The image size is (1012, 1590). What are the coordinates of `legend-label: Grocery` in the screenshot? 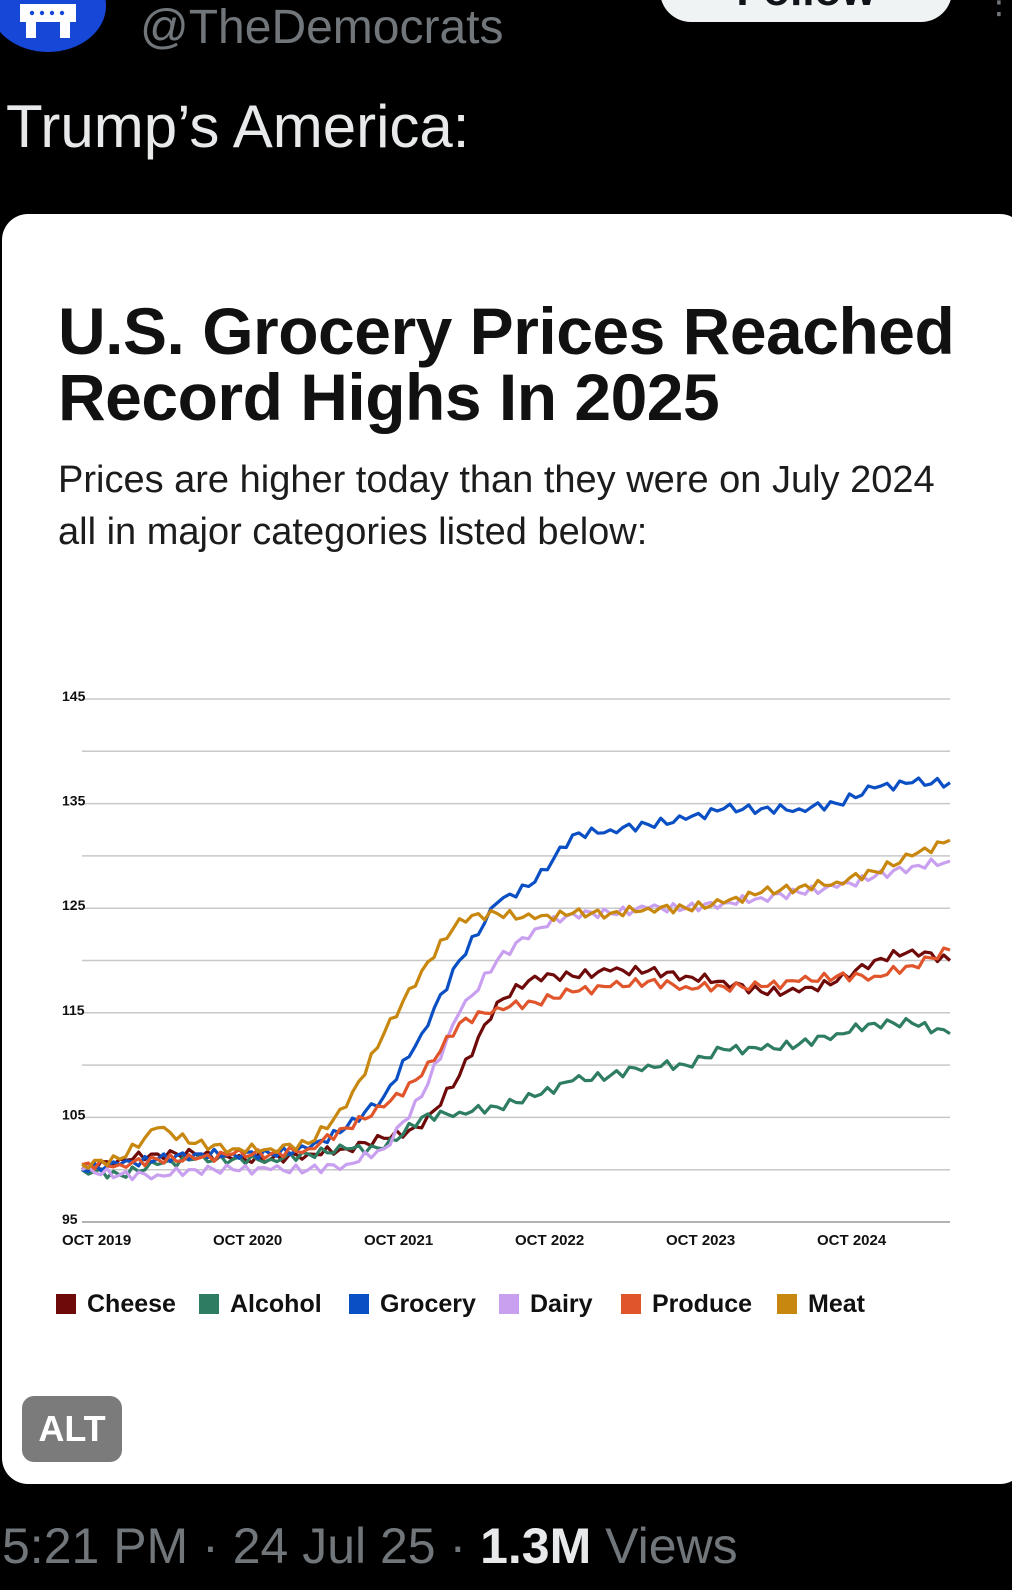 It's located at (428, 1304).